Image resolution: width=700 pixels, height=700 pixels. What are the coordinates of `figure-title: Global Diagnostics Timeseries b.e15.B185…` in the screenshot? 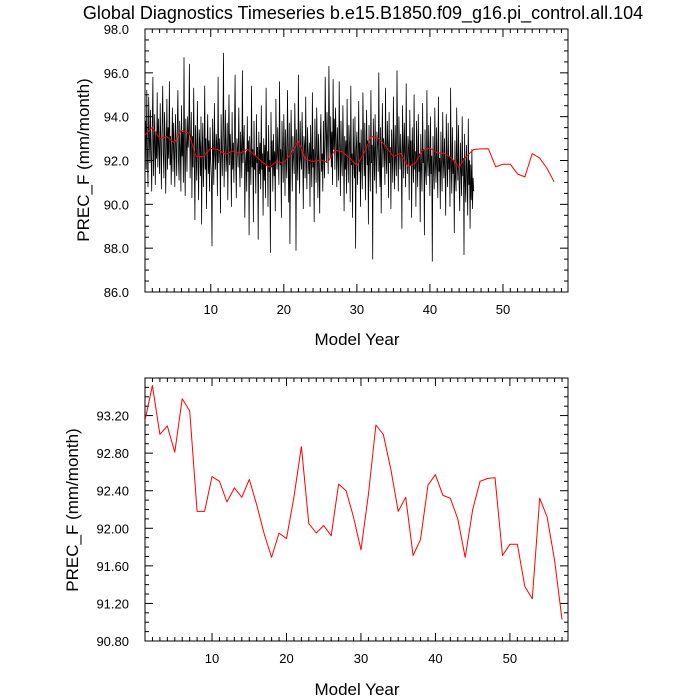 It's located at (363, 13).